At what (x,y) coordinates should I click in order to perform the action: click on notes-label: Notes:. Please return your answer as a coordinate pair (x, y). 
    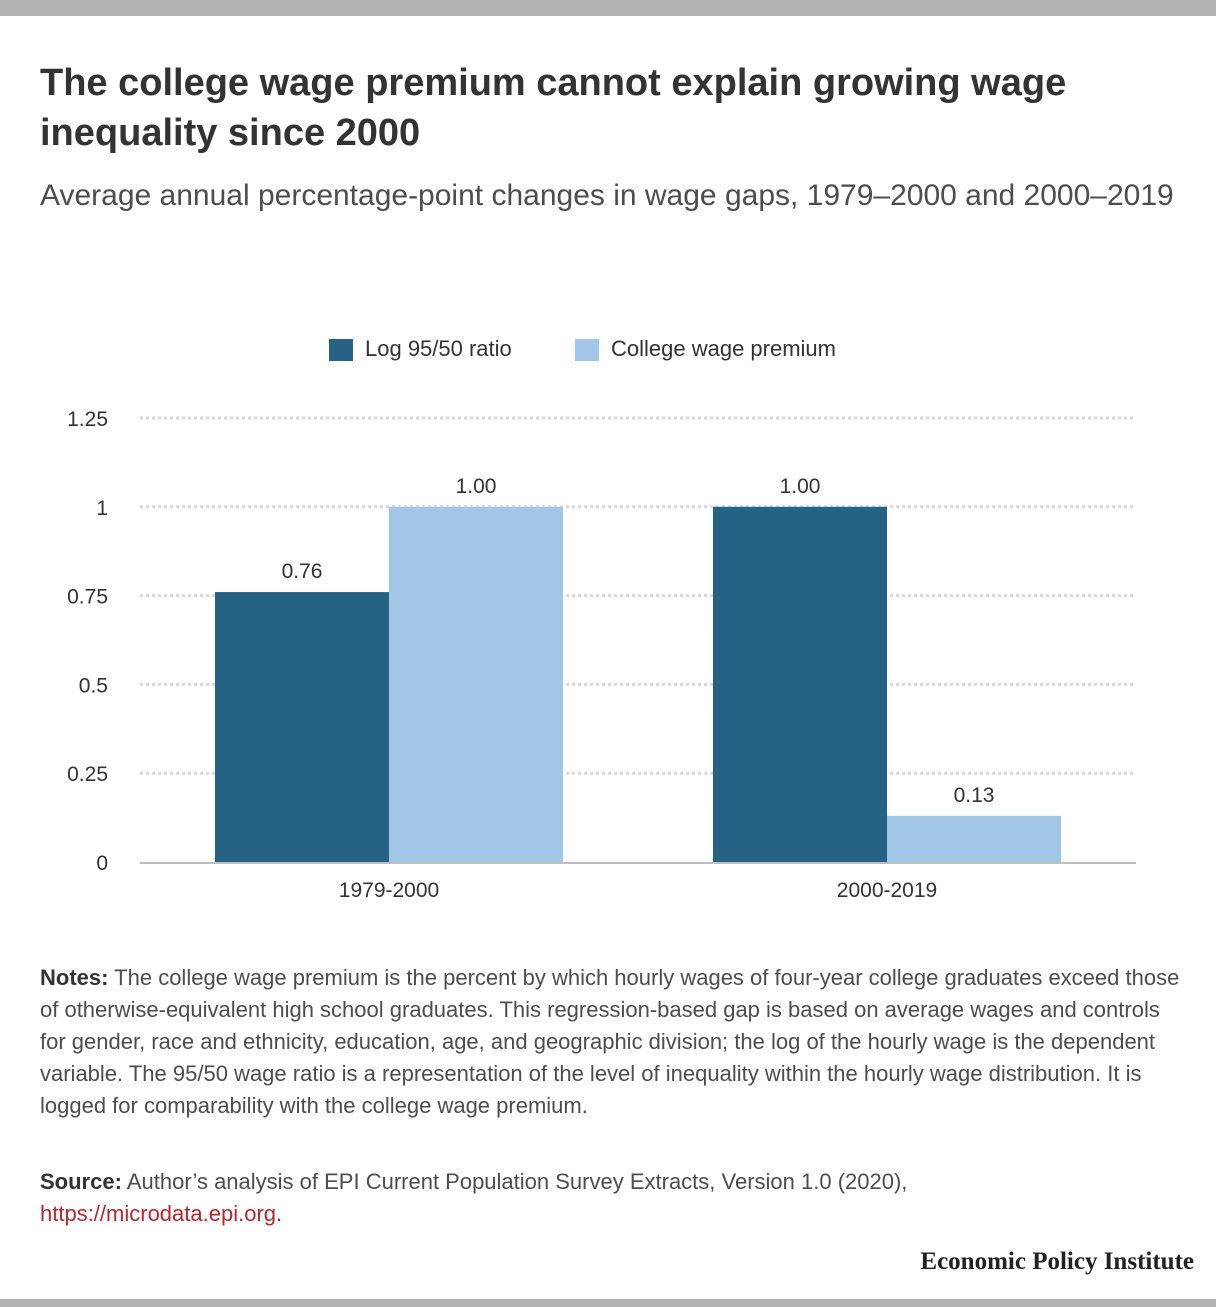
    Looking at the image, I should click on (74, 977).